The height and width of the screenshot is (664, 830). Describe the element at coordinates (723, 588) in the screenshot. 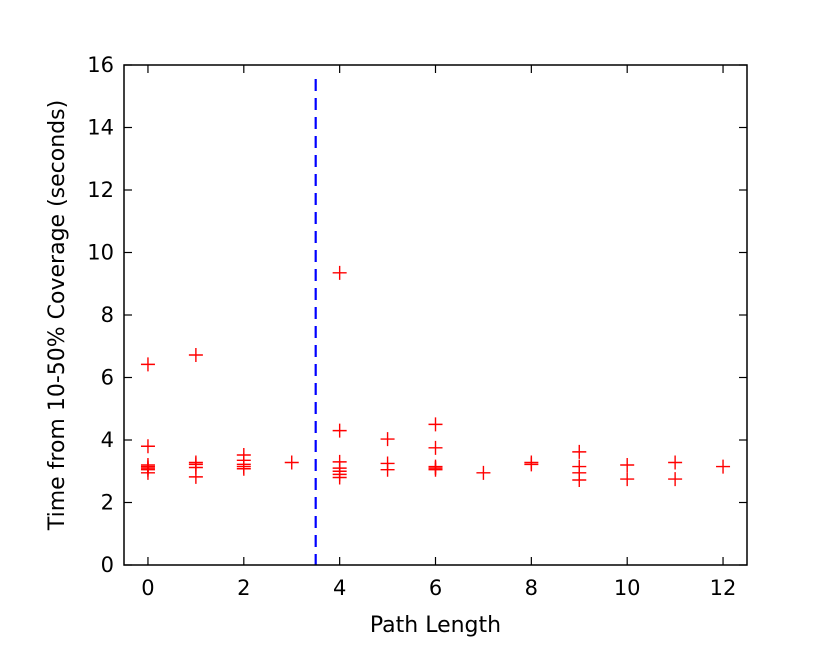

I see `x-tick-label: 12` at that location.